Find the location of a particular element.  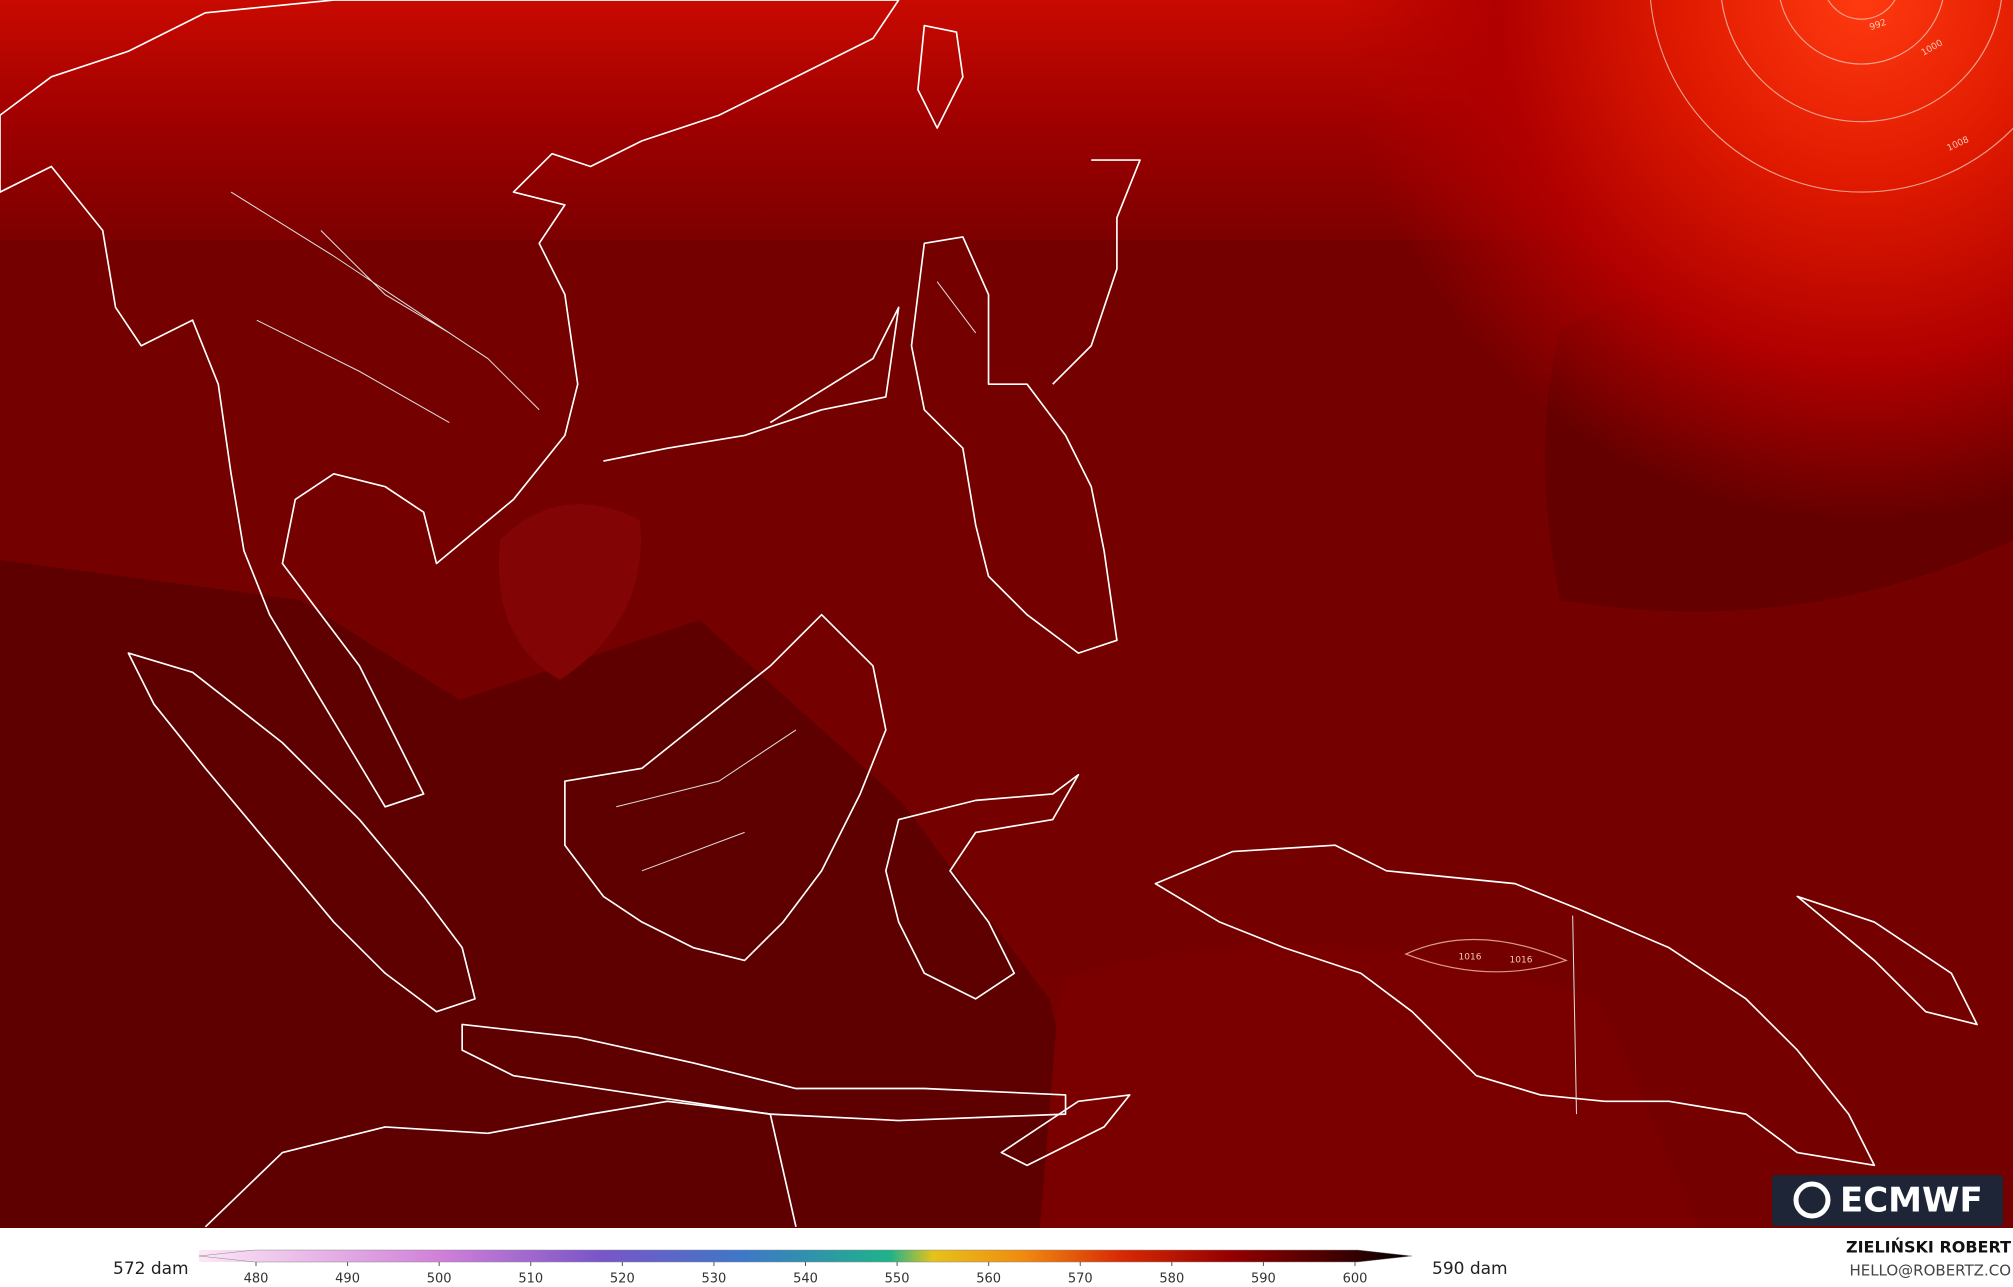

colorbar-tick-label: 510 is located at coordinates (530, 1279).